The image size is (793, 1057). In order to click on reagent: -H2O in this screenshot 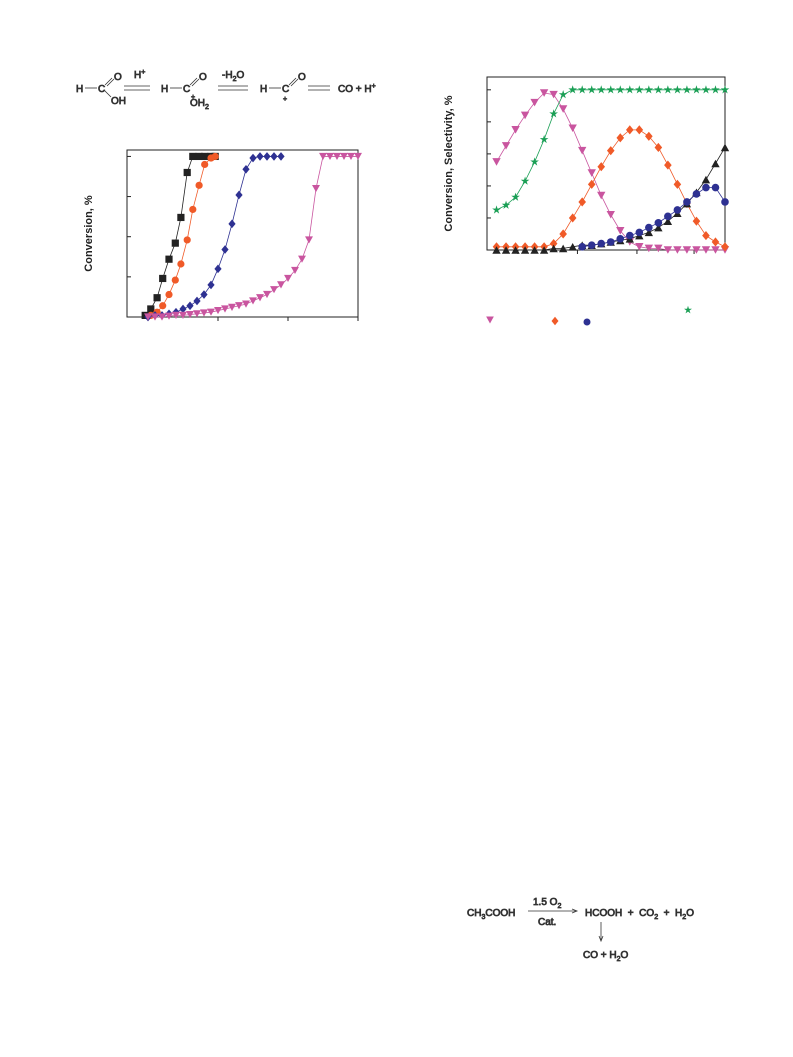, I will do `click(233, 76)`.